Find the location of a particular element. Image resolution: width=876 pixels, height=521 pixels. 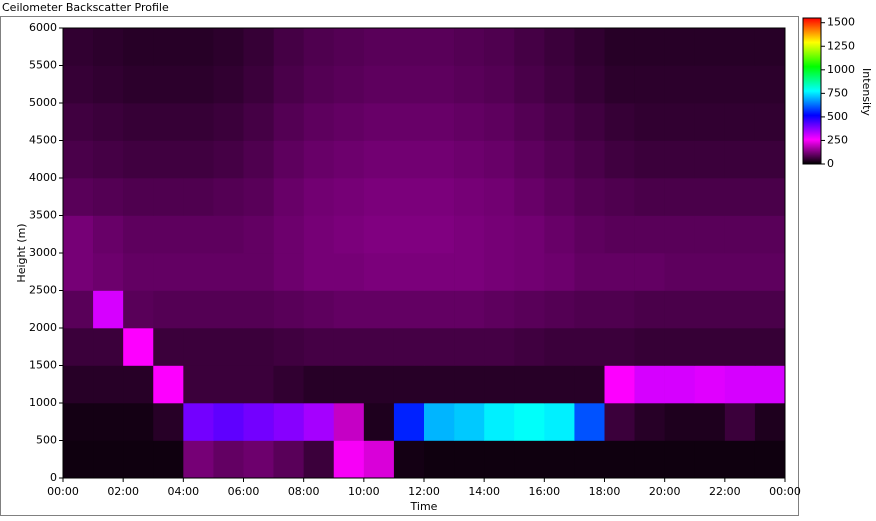

x-tick-label: 00:00 is located at coordinates (785, 491).